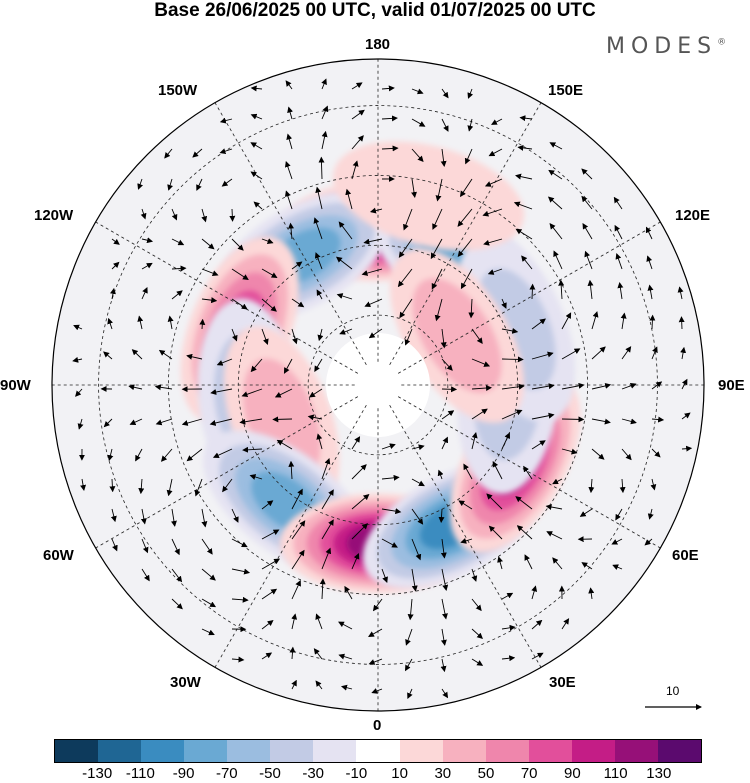 Image resolution: width=750 pixels, height=783 pixels. Describe the element at coordinates (615, 773) in the screenshot. I see `colorbar-tick-label: 110` at that location.